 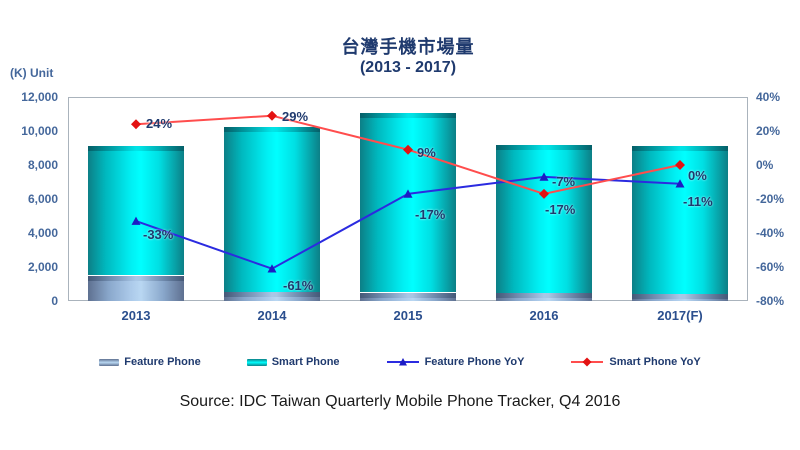 I want to click on right-axis-tick: -60%, so click(x=770, y=267).